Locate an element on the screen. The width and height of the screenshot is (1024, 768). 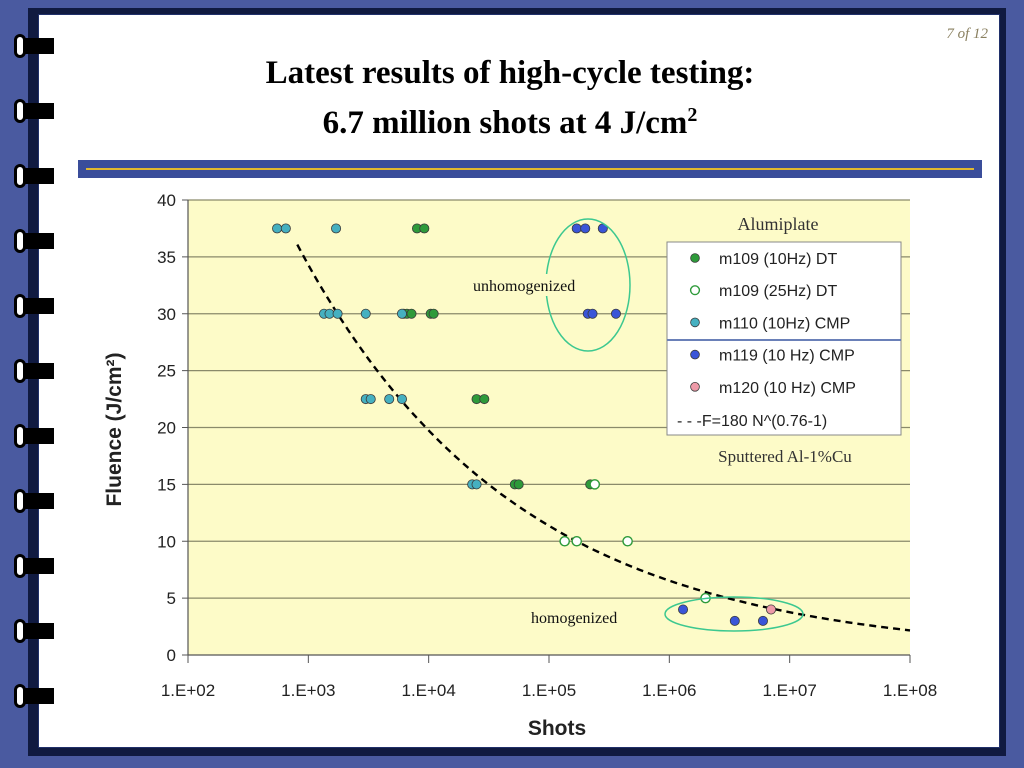
title-rule-accent is located at coordinates (530, 169).